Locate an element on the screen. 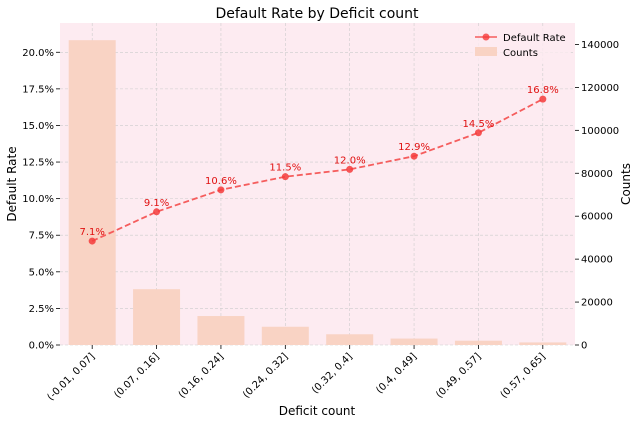 This screenshot has width=640, height=424. y-left-tick-label: 17.5% is located at coordinates (38, 89).